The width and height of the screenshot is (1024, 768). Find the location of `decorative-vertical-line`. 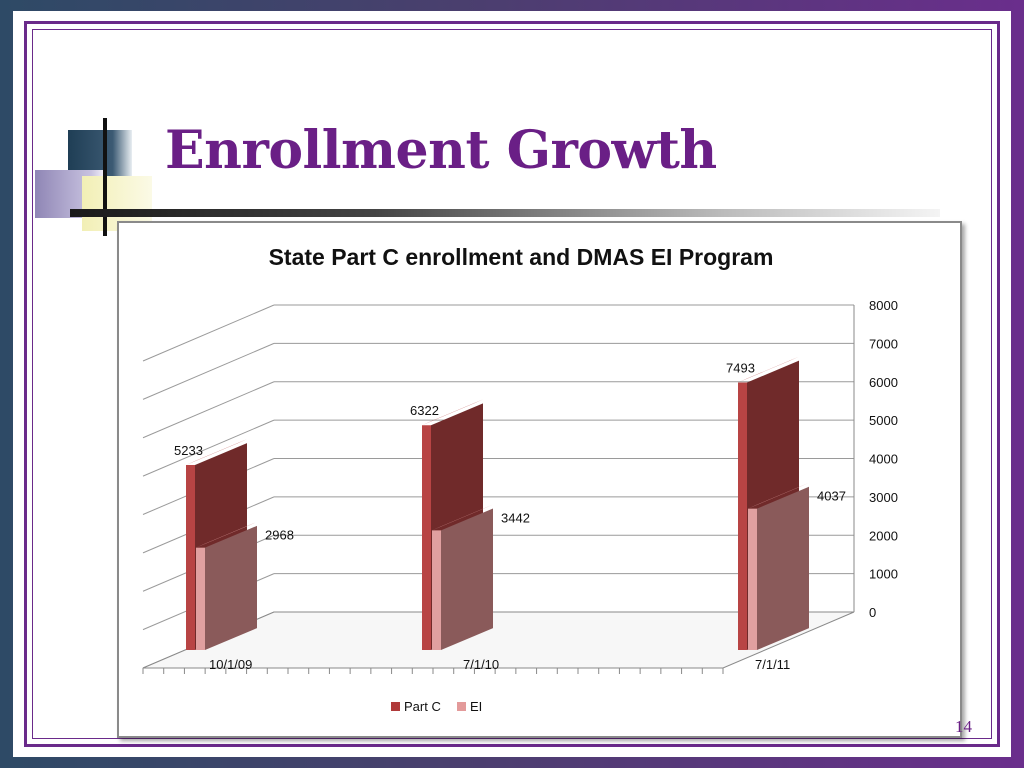

decorative-vertical-line is located at coordinates (105, 177).